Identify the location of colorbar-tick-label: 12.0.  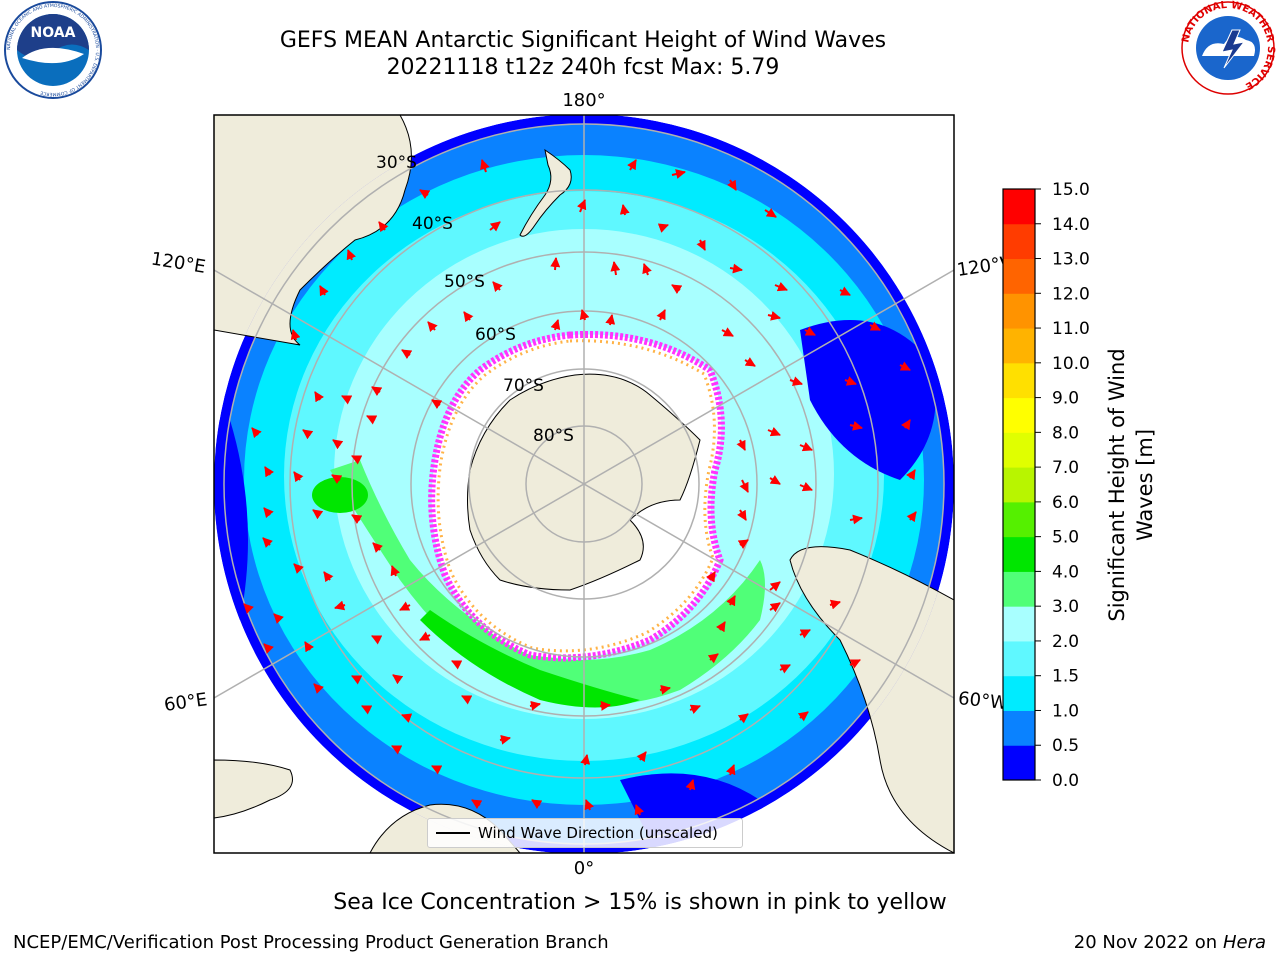
(1071, 294).